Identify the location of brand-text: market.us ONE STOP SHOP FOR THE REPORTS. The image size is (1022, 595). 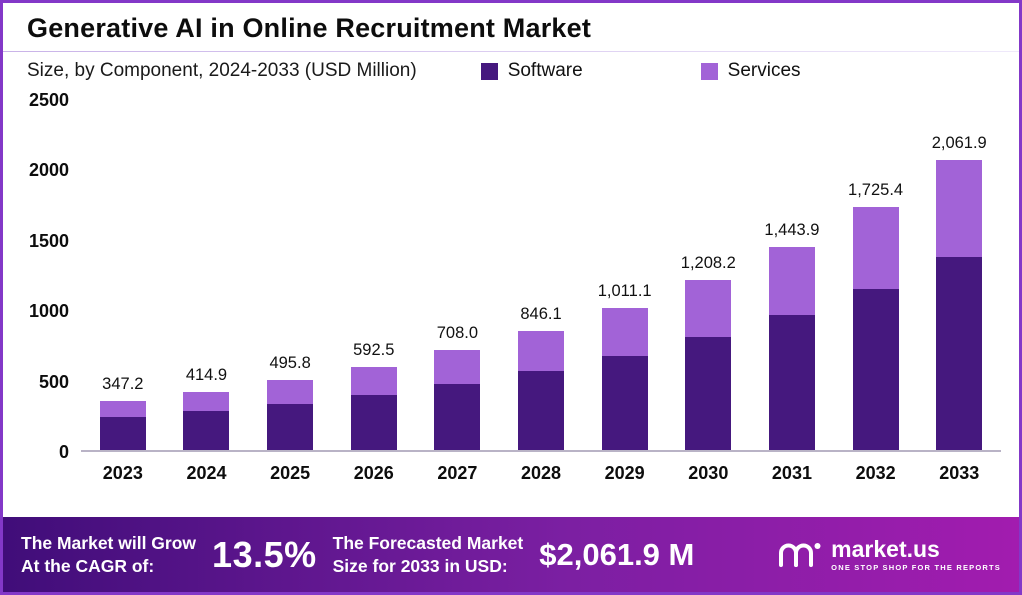
(916, 554).